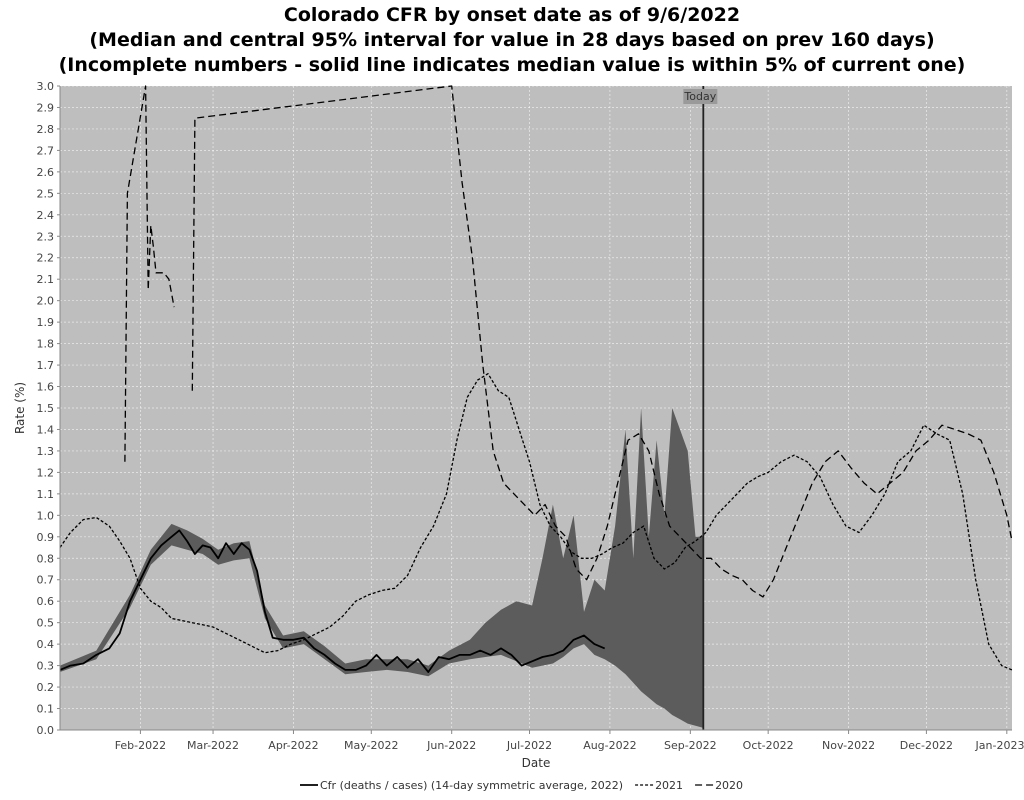 Image resolution: width=1024 pixels, height=800 pixels. Describe the element at coordinates (46, 494) in the screenshot. I see `y-tick-label: 1.1` at that location.